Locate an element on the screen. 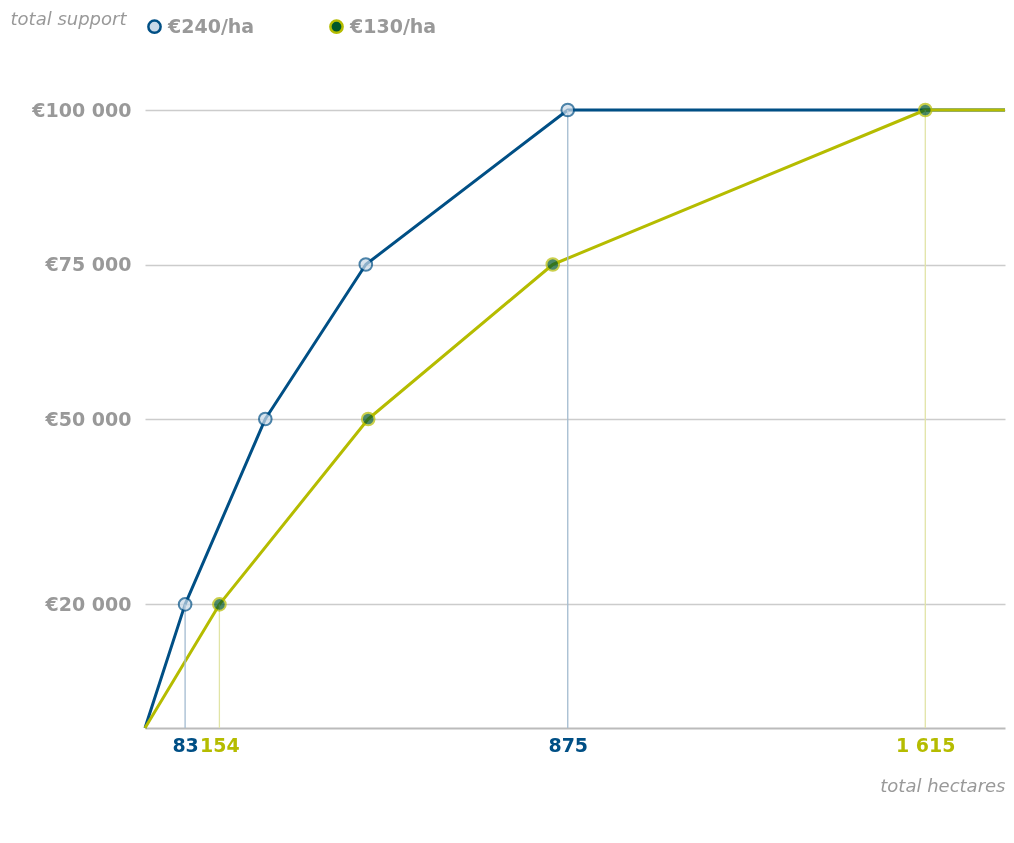 This screenshot has width=1014, height=843. x-tick-label: 154 is located at coordinates (220, 744).